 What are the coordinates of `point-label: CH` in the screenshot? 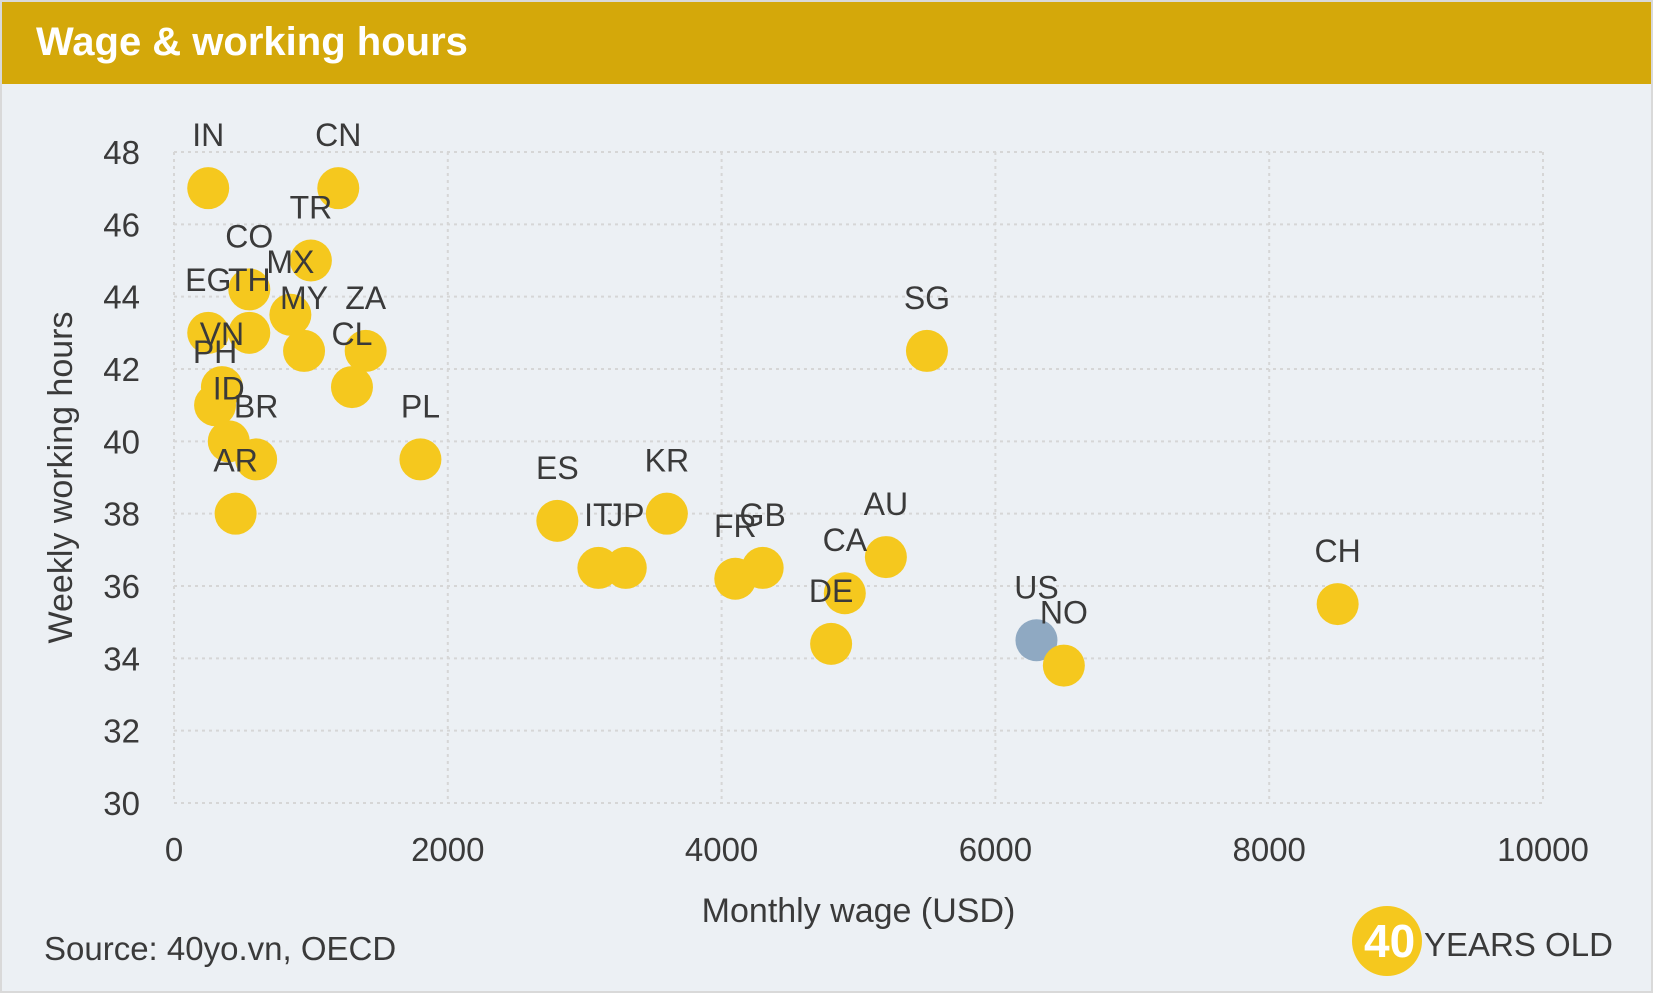 It's located at (1338, 551).